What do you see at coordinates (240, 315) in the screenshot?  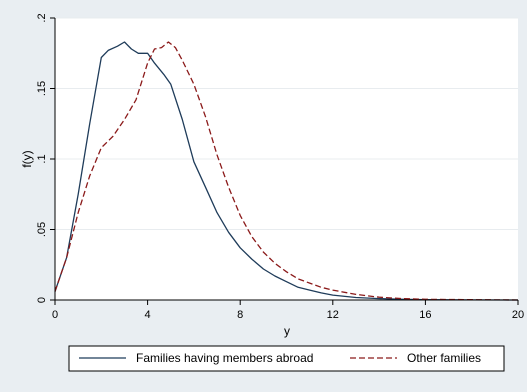 I see `x-tick-label: 8` at bounding box center [240, 315].